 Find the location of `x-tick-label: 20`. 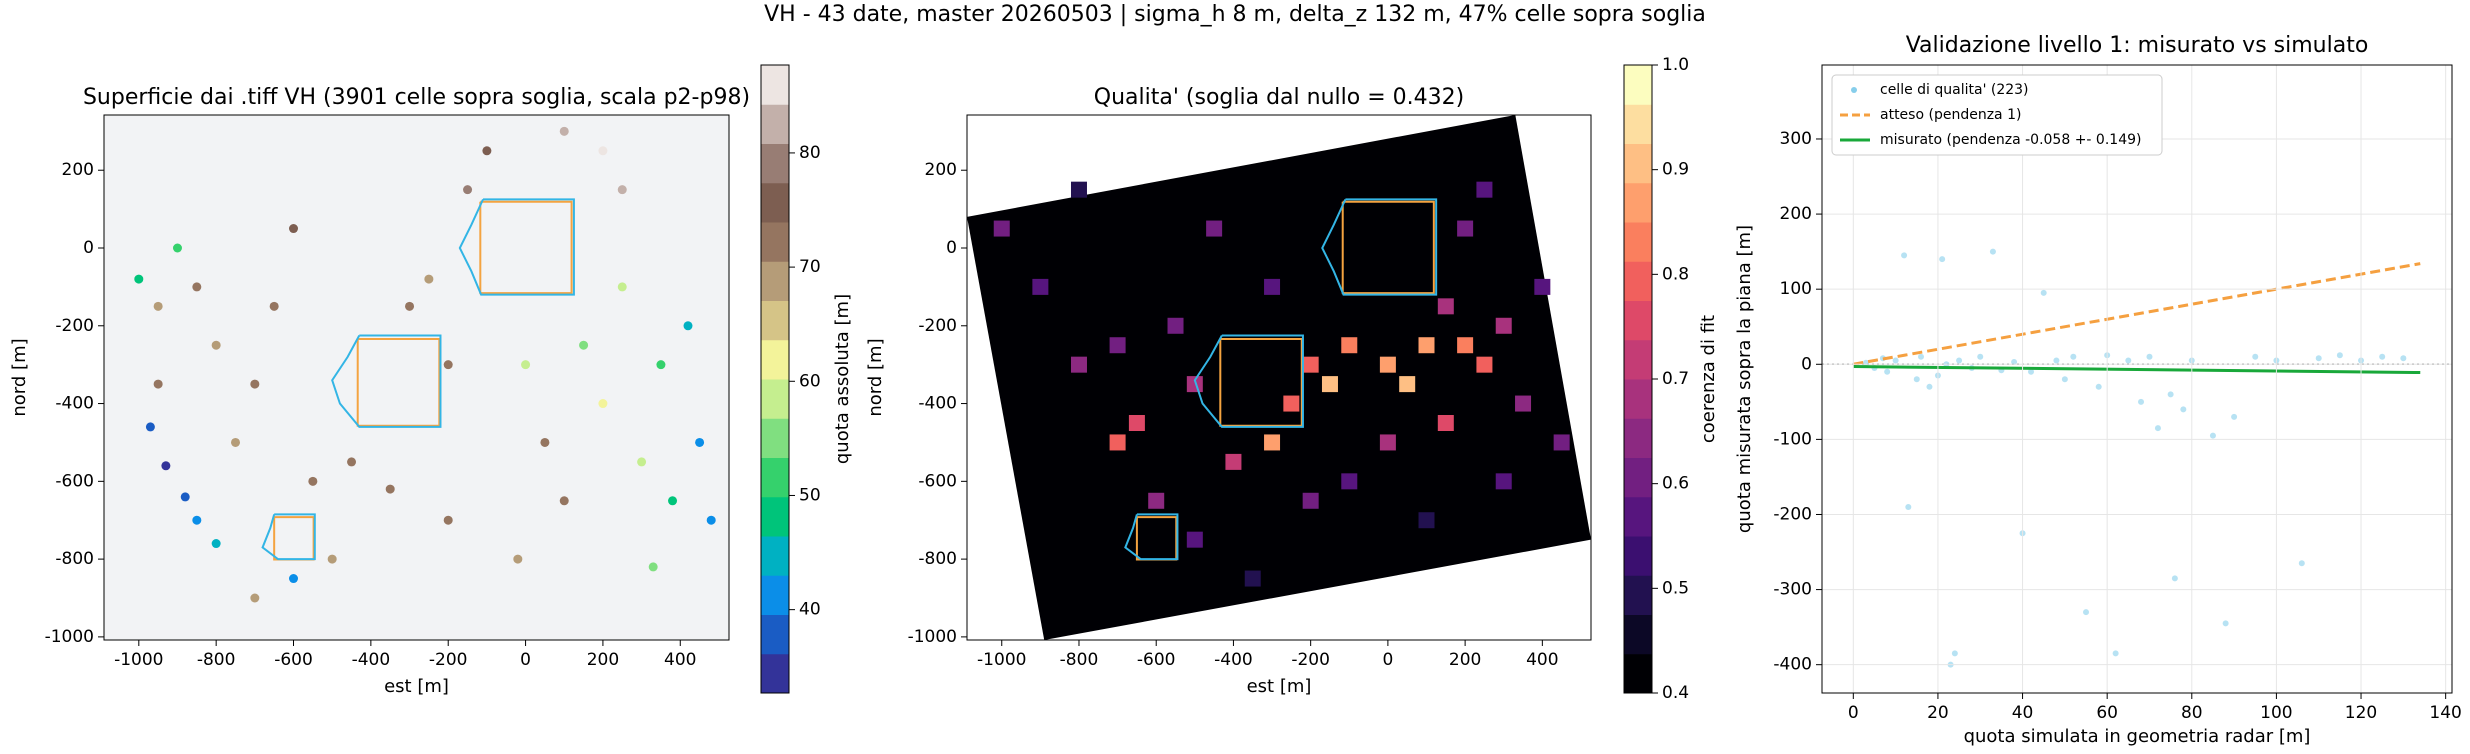

x-tick-label: 20 is located at coordinates (1938, 713).